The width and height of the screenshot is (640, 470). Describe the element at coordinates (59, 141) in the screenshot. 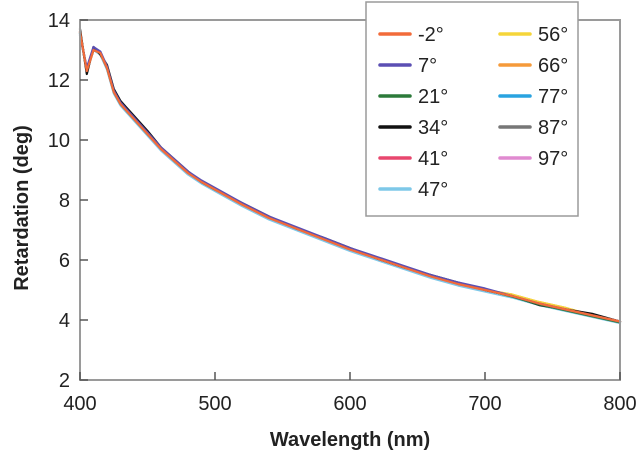

I see `y-tick-label: 10` at that location.